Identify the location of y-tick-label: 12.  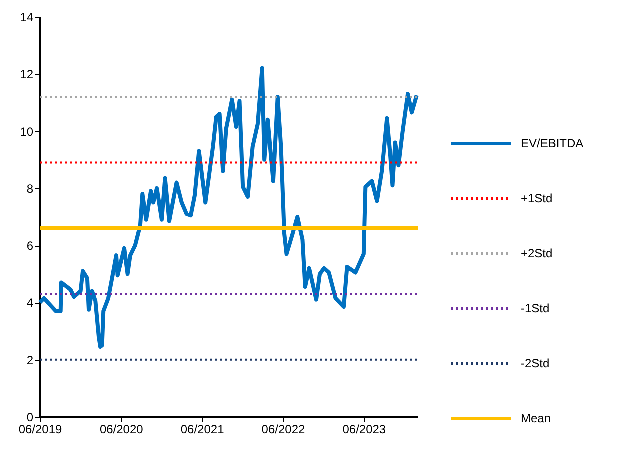
(27, 75).